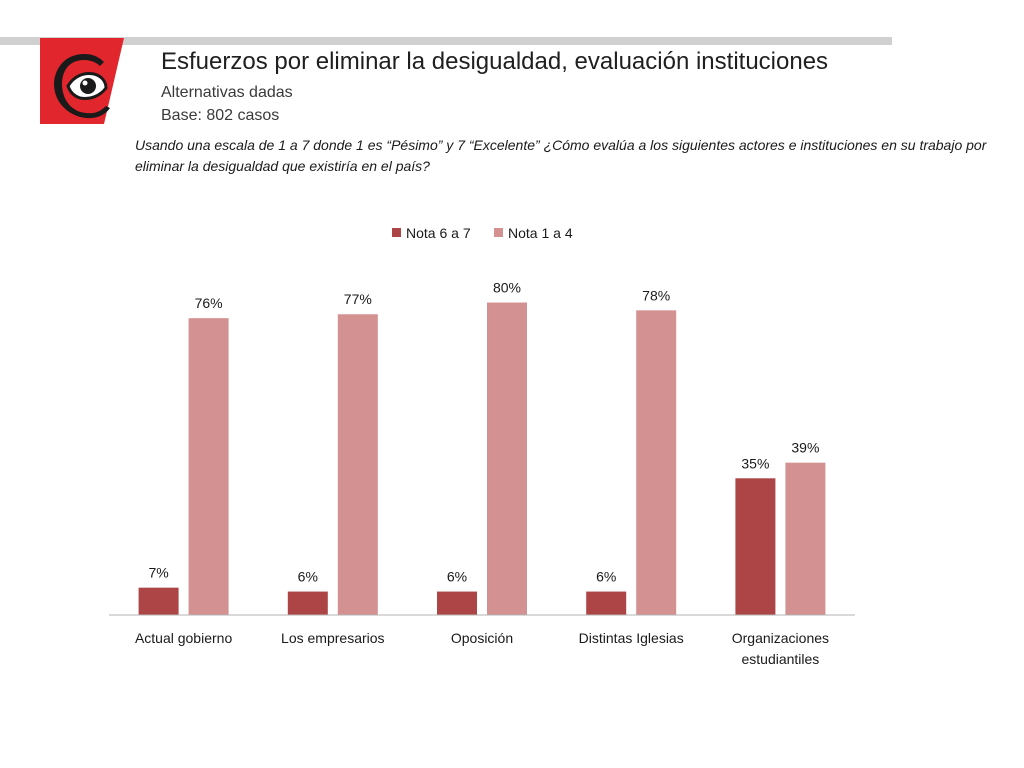  What do you see at coordinates (446, 41) in the screenshot?
I see `header-bar` at bounding box center [446, 41].